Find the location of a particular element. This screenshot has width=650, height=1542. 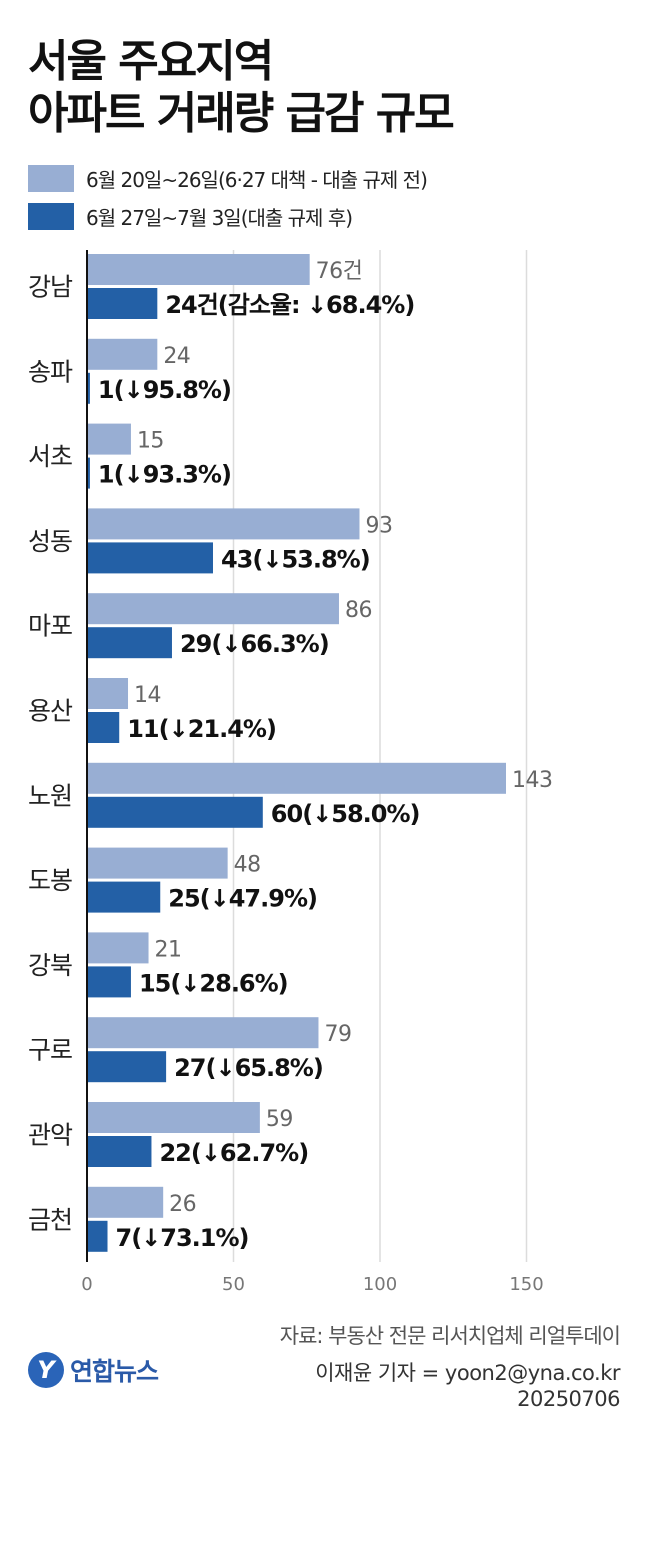

value-label-after-0: 24건(감소율: ↓68.4%) is located at coordinates (289, 305).